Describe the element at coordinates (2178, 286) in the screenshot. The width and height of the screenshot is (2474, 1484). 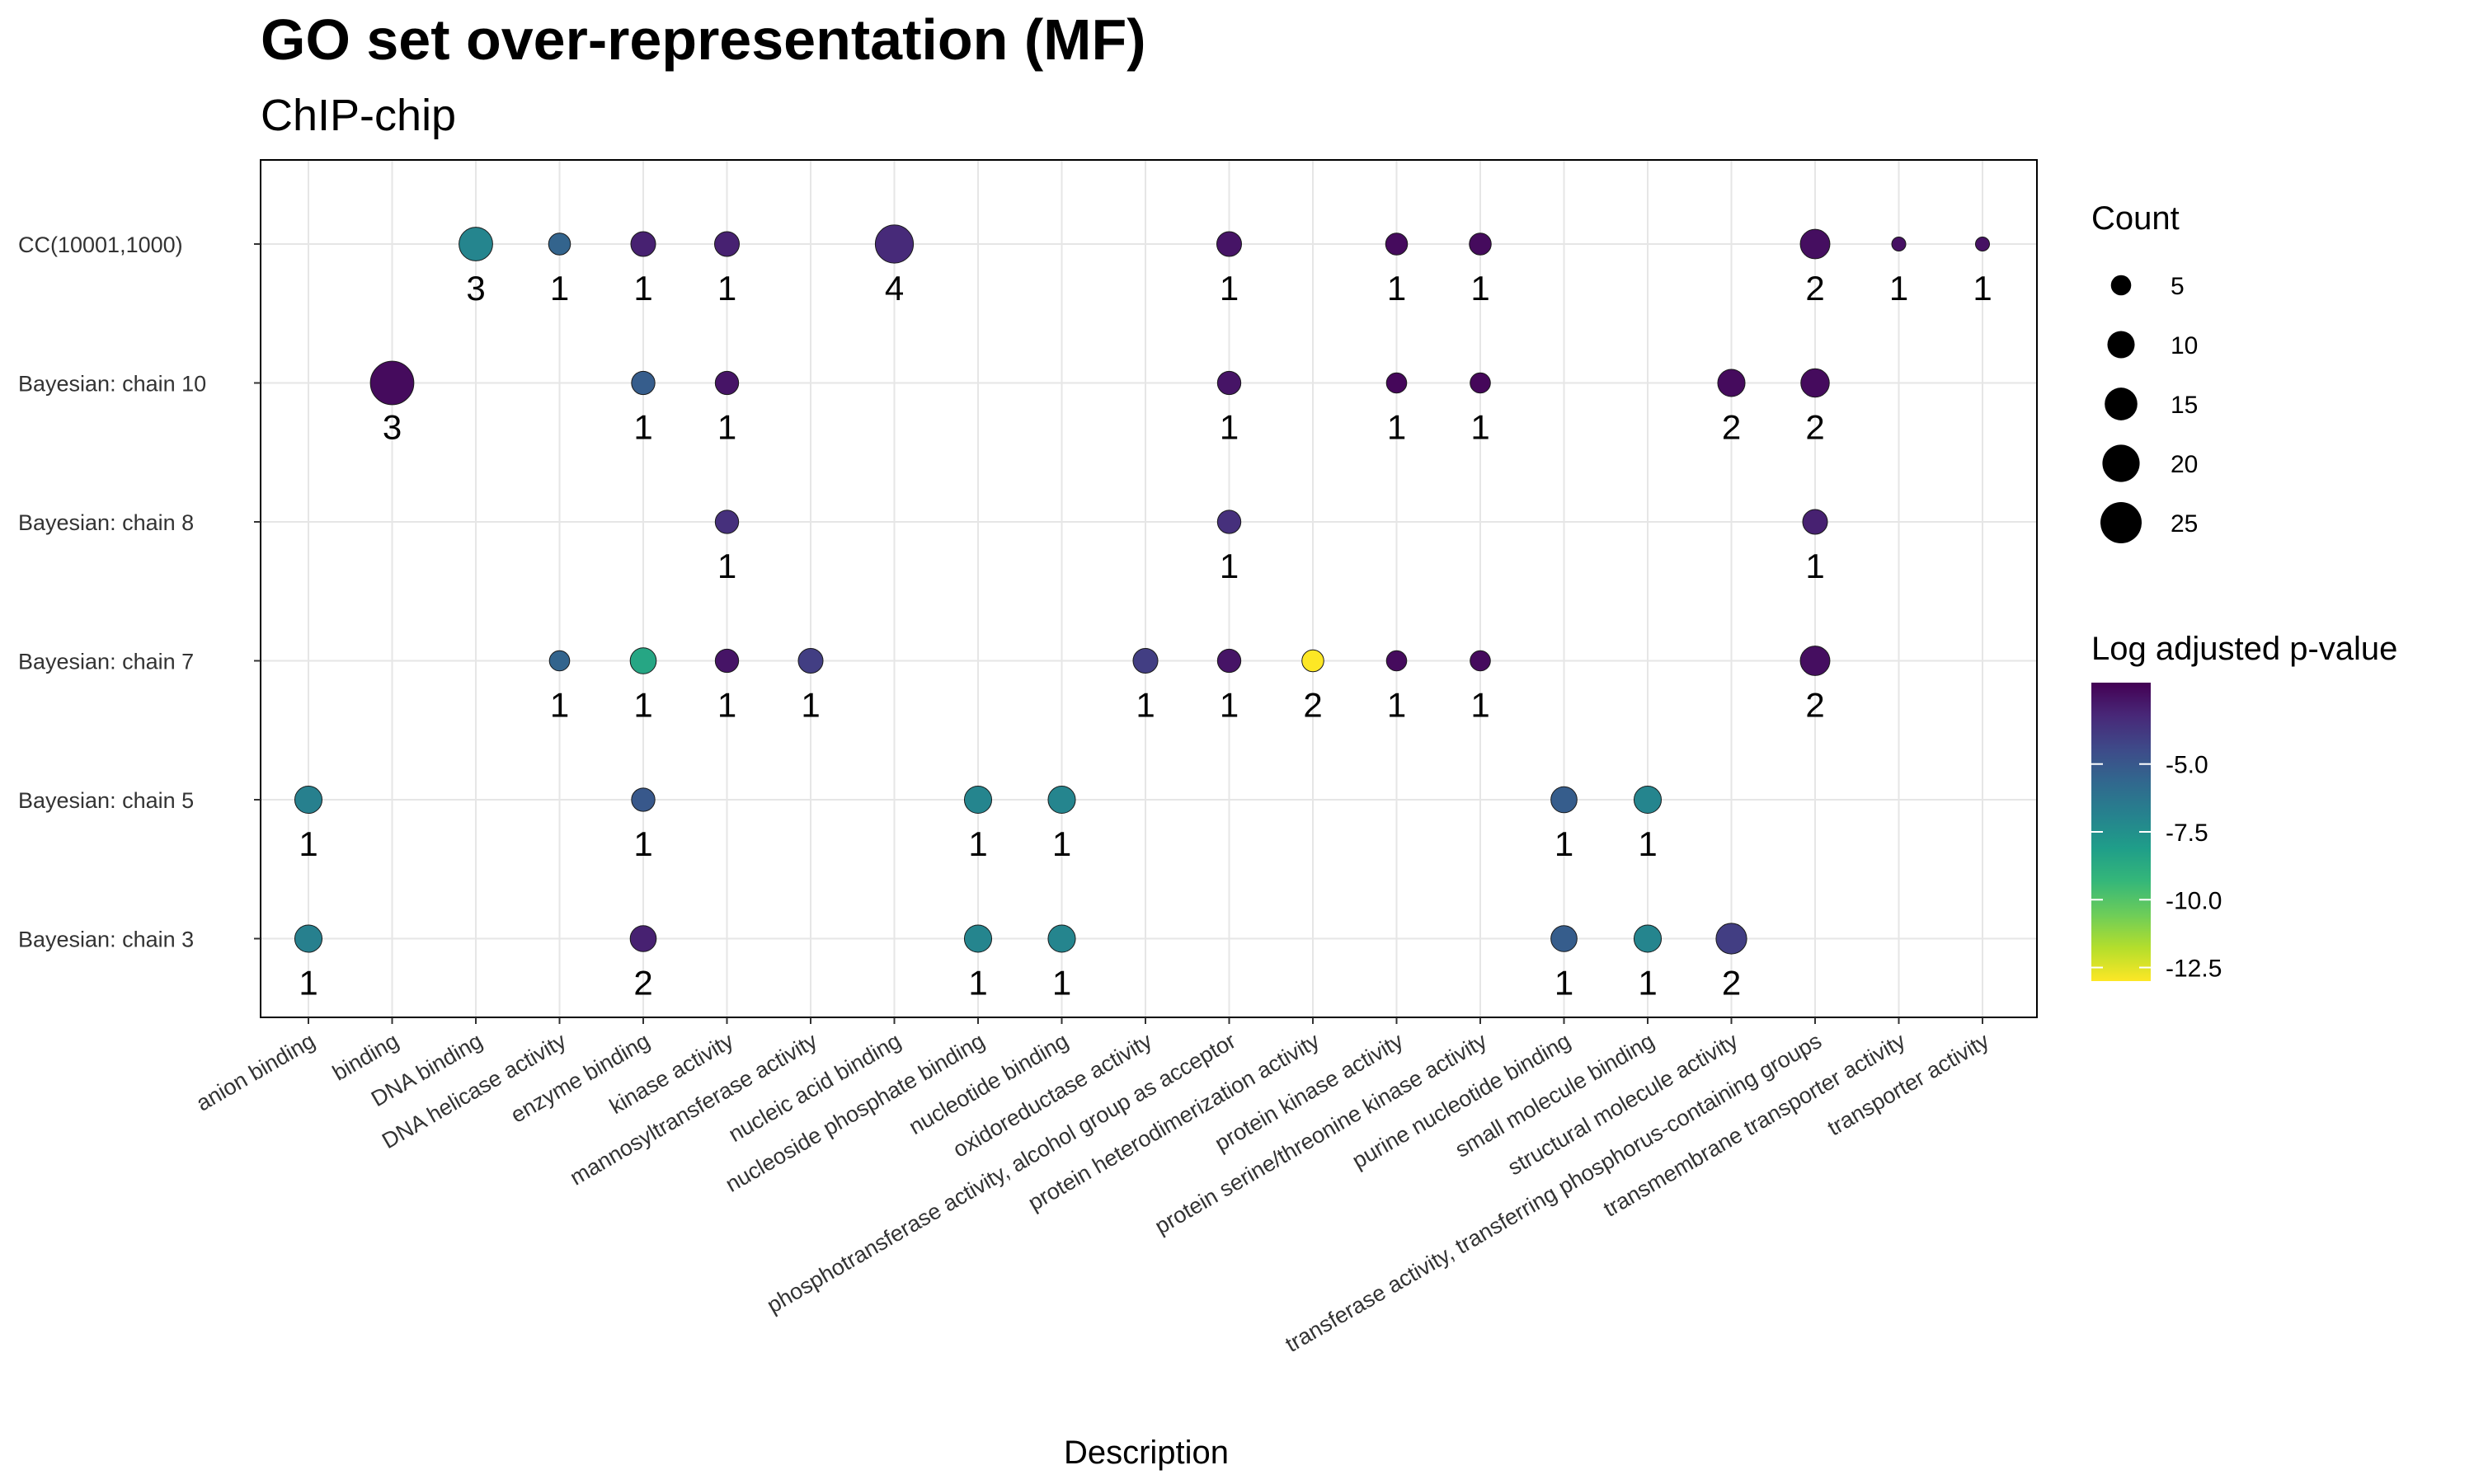
I see `count-legend-label: 5` at that location.